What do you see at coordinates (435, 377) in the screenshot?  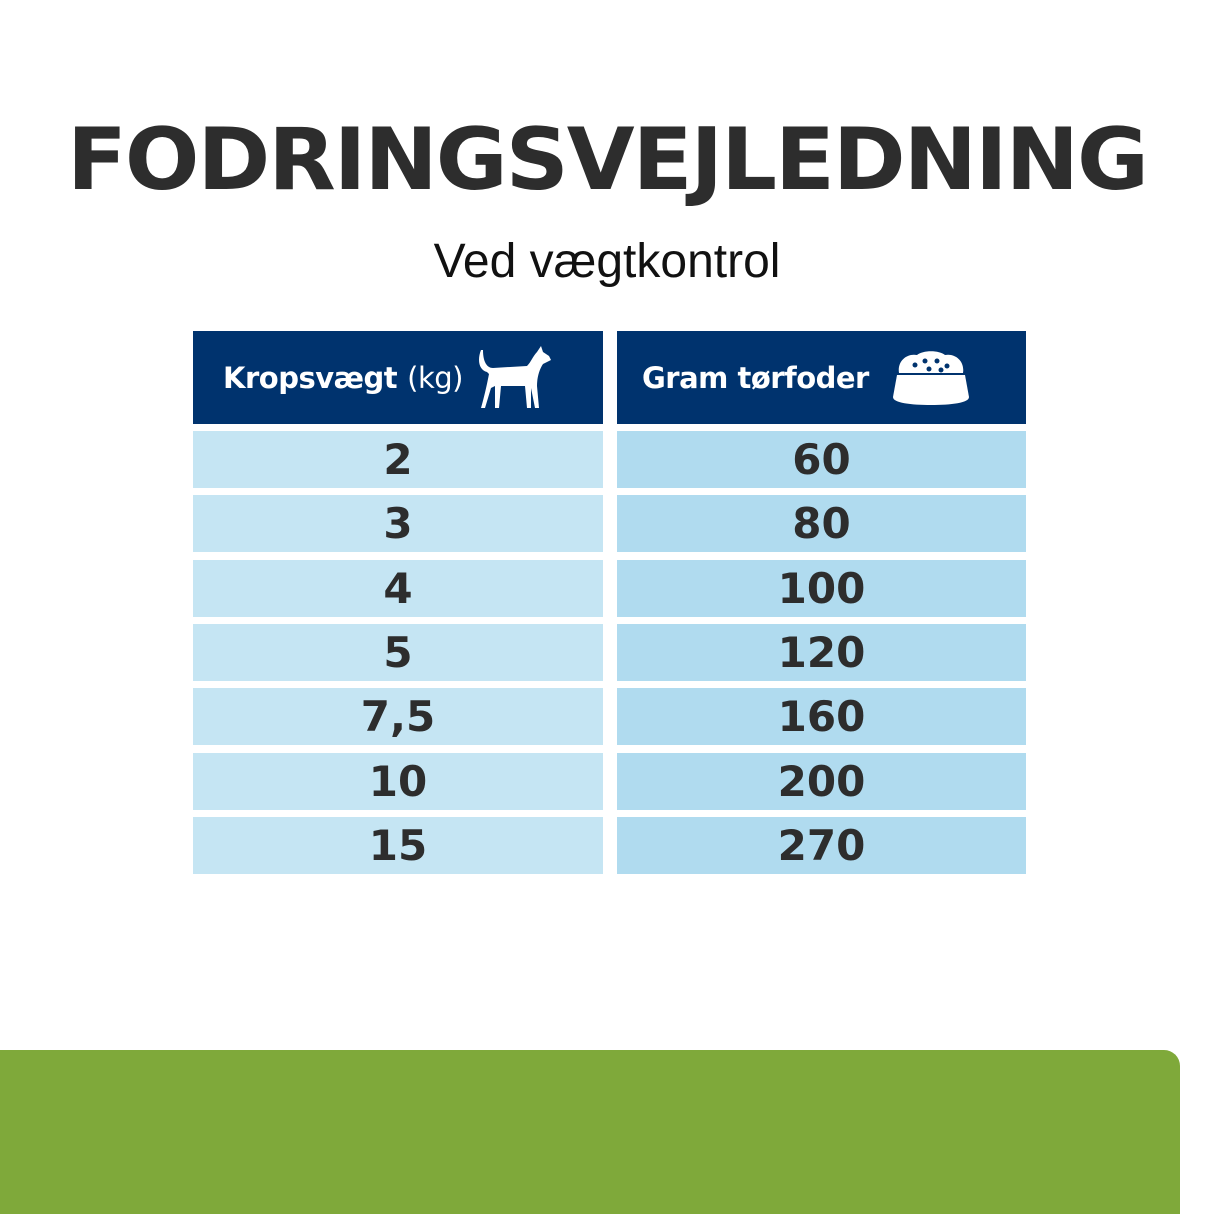 I see `header-body-weight-unit: (kg)` at bounding box center [435, 377].